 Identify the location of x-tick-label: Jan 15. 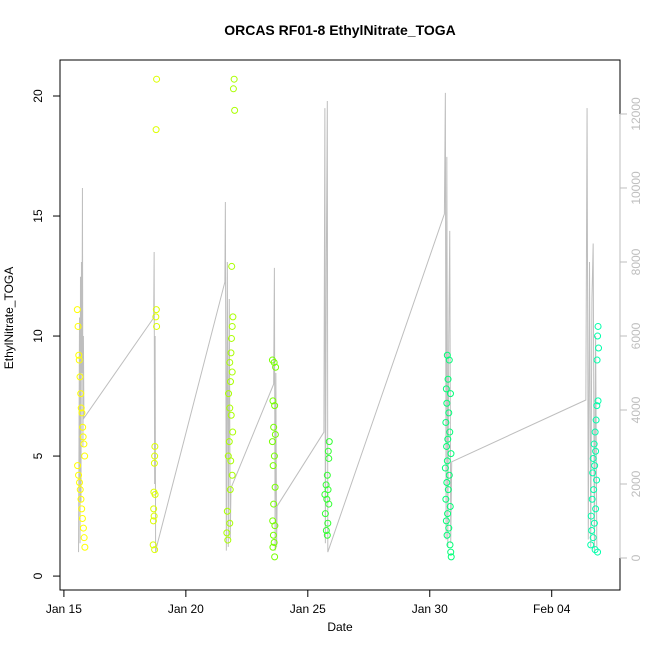
(64, 609).